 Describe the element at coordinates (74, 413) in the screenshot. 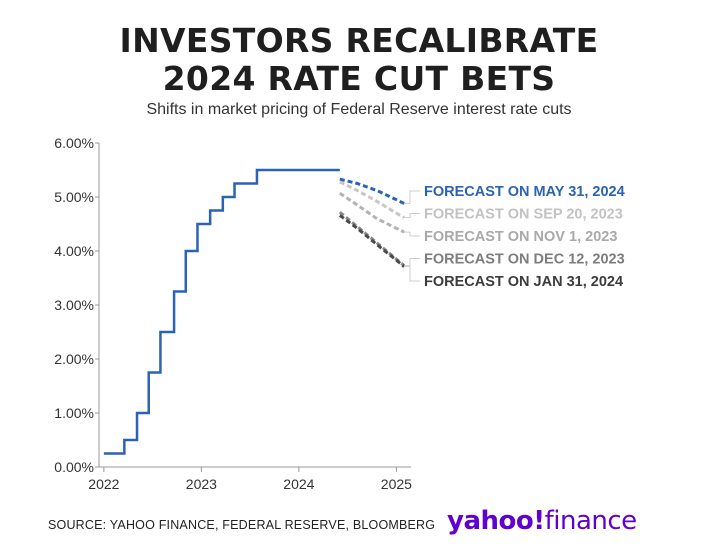

I see `y-tick-label: 1.00%` at that location.